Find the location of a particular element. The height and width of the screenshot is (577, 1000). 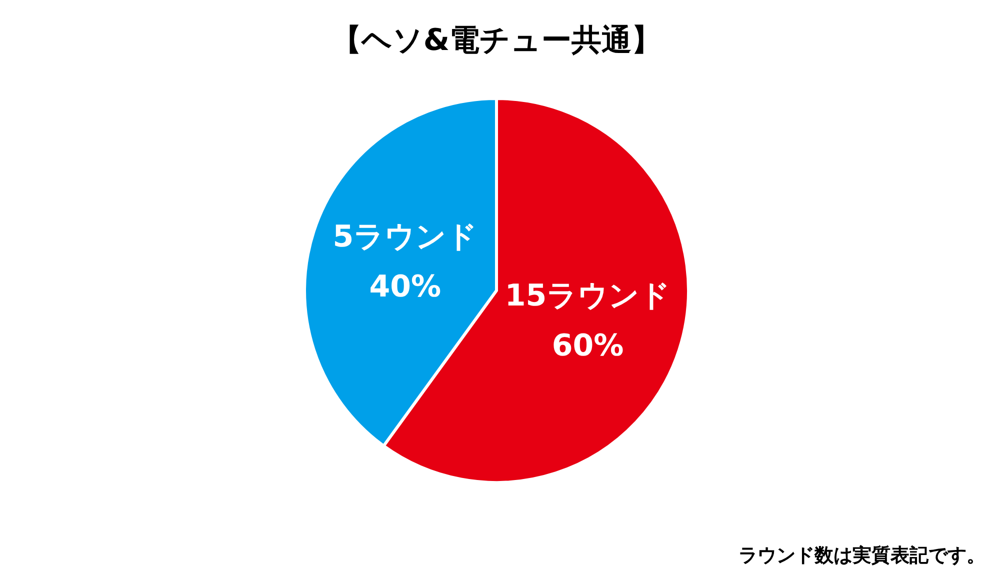

slice-label: 15ラウンド is located at coordinates (587, 296).